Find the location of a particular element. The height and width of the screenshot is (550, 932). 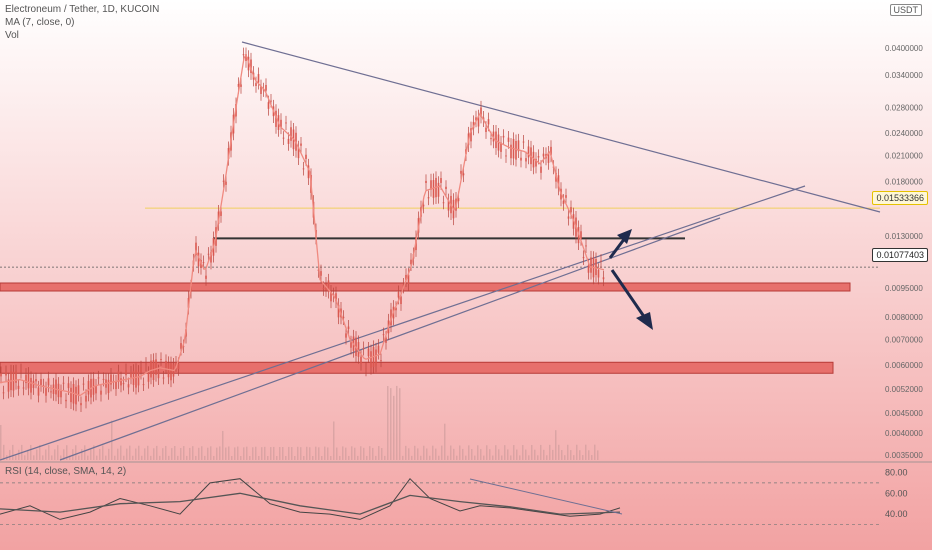

rsi-axis-tick: 80.00 is located at coordinates (896, 472).